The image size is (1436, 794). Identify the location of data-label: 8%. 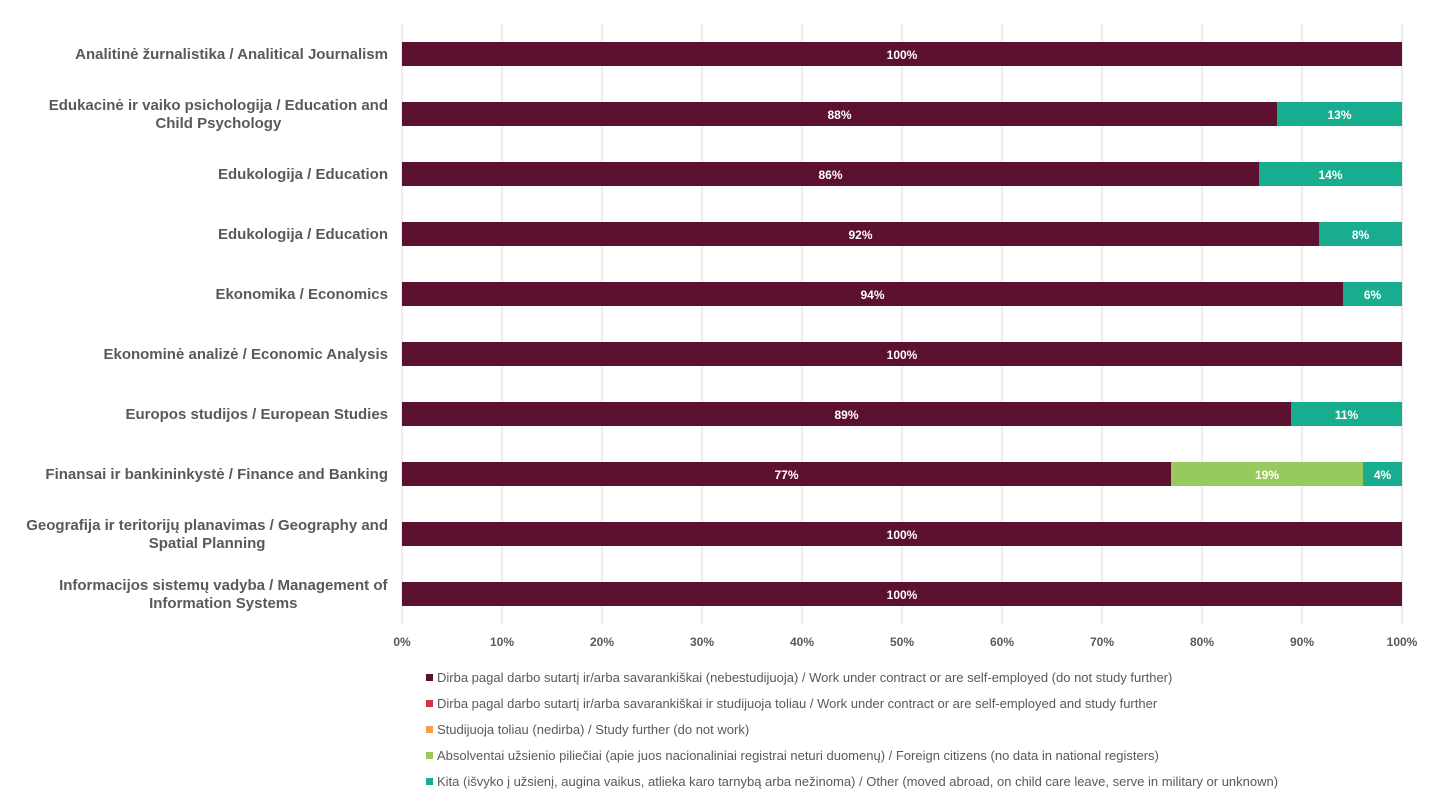
(1361, 235).